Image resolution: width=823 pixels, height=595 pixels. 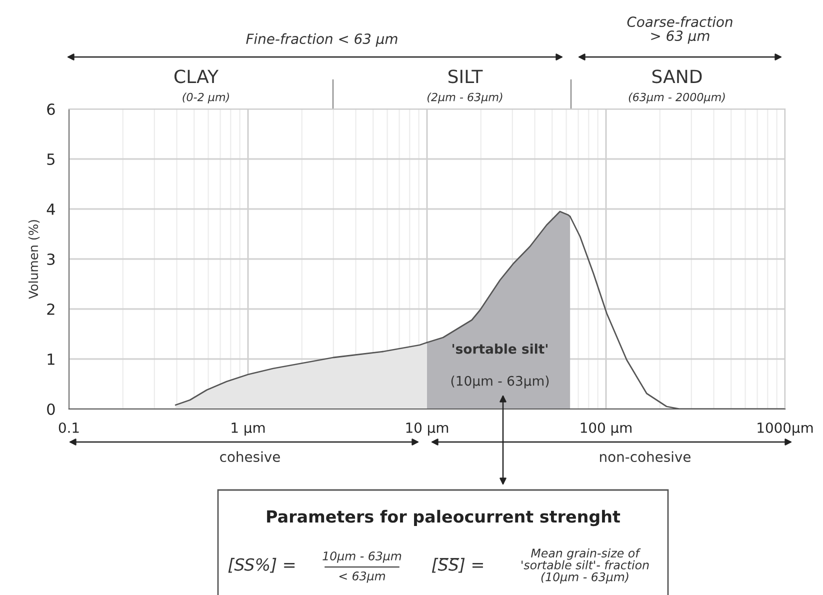 I want to click on x-tick-label: 0.1, so click(x=68, y=427).